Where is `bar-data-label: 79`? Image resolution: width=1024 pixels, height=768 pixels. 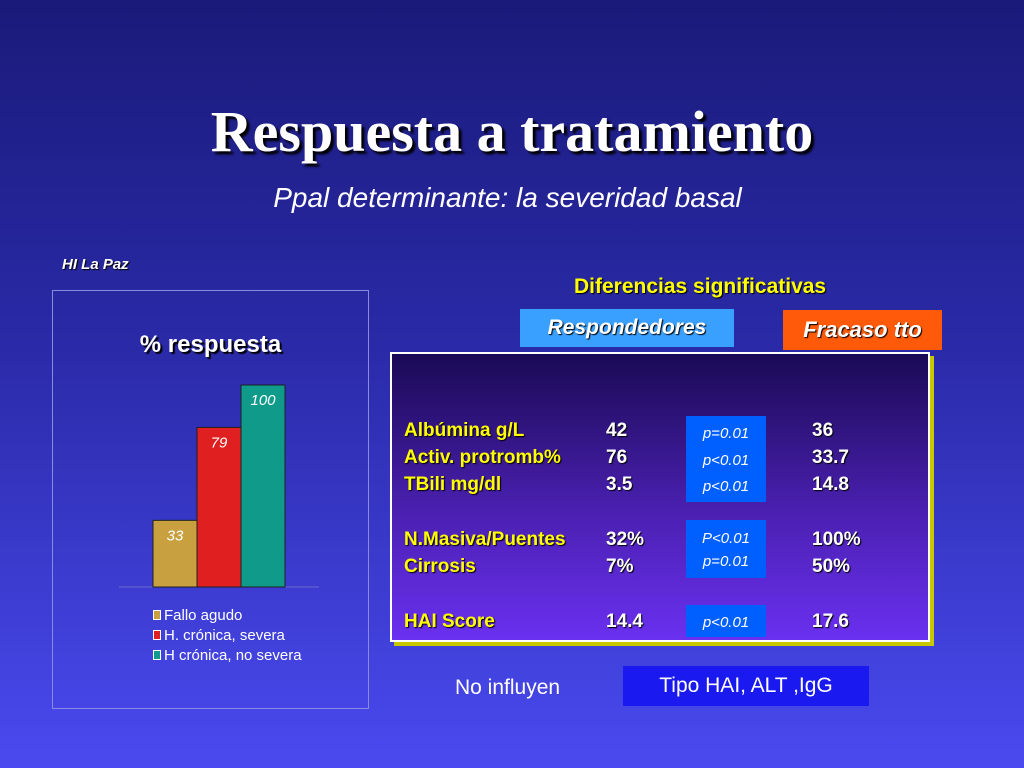
bar-data-label: 79 is located at coordinates (219, 442).